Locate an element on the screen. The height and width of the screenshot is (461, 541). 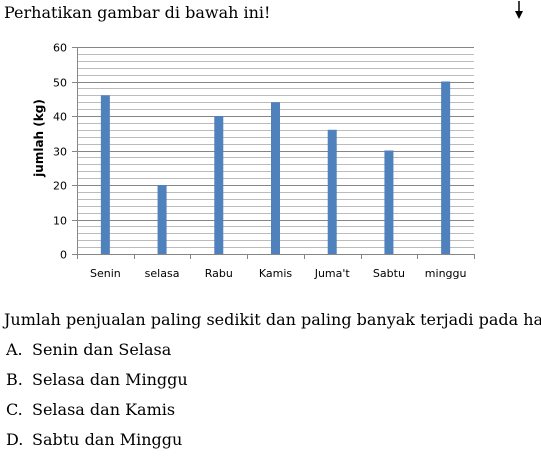
y-tick-label: 50 is located at coordinates (60, 83).